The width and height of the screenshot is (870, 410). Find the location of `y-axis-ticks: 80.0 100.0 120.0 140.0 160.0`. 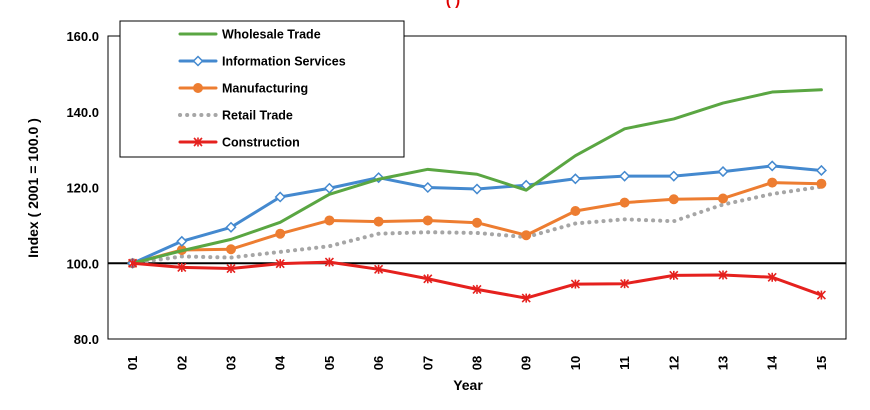

y-axis-ticks: 80.0 100.0 120.0 140.0 160.0 is located at coordinates (82, 188).